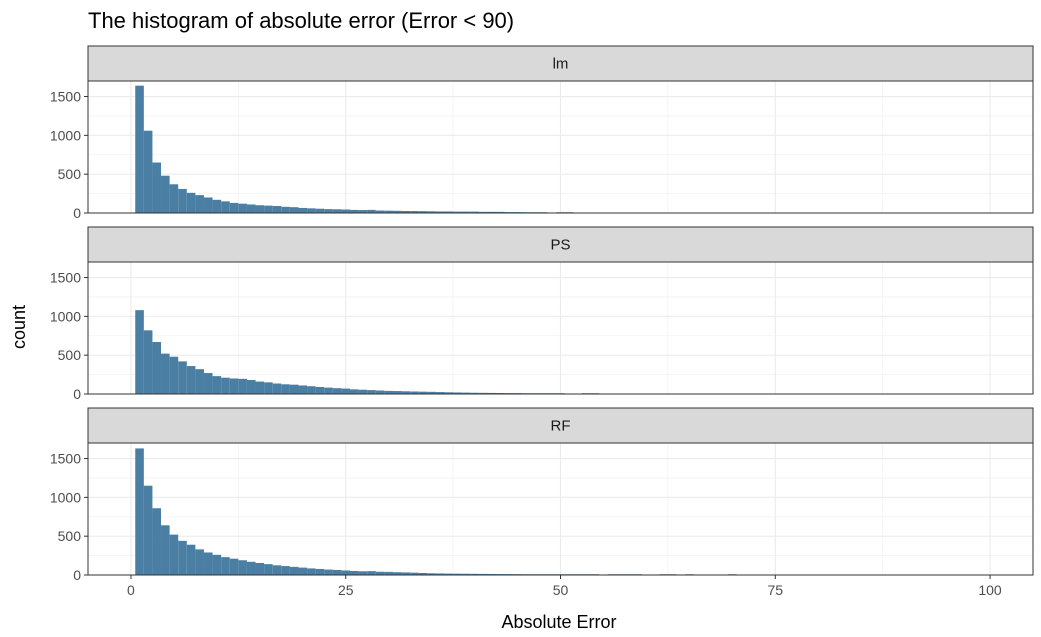 This screenshot has height=637, width=1041. I want to click on facet-strip-label: PS, so click(560, 245).